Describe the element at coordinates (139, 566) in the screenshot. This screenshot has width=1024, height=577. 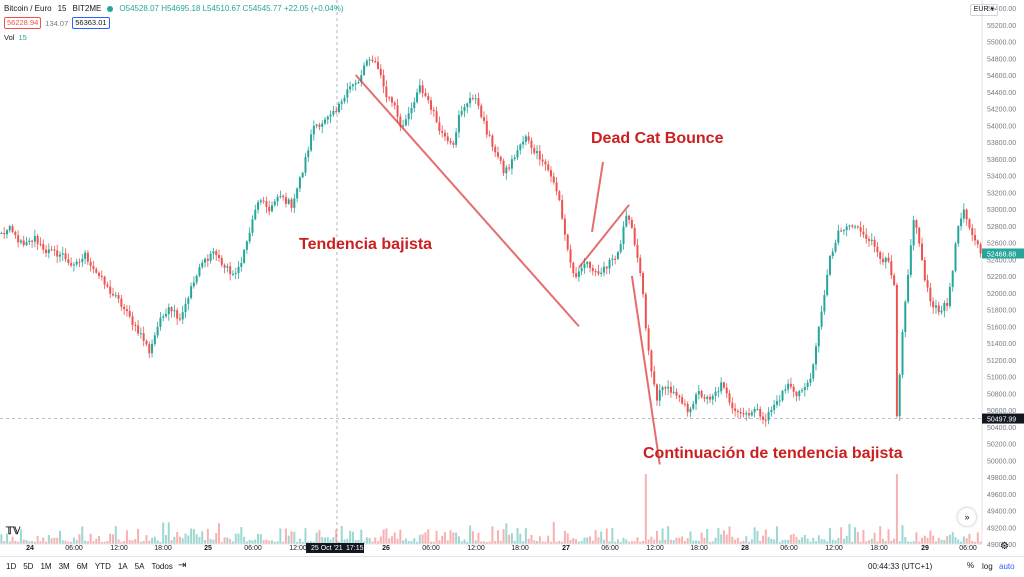
I see `range-5a: 5A` at that location.